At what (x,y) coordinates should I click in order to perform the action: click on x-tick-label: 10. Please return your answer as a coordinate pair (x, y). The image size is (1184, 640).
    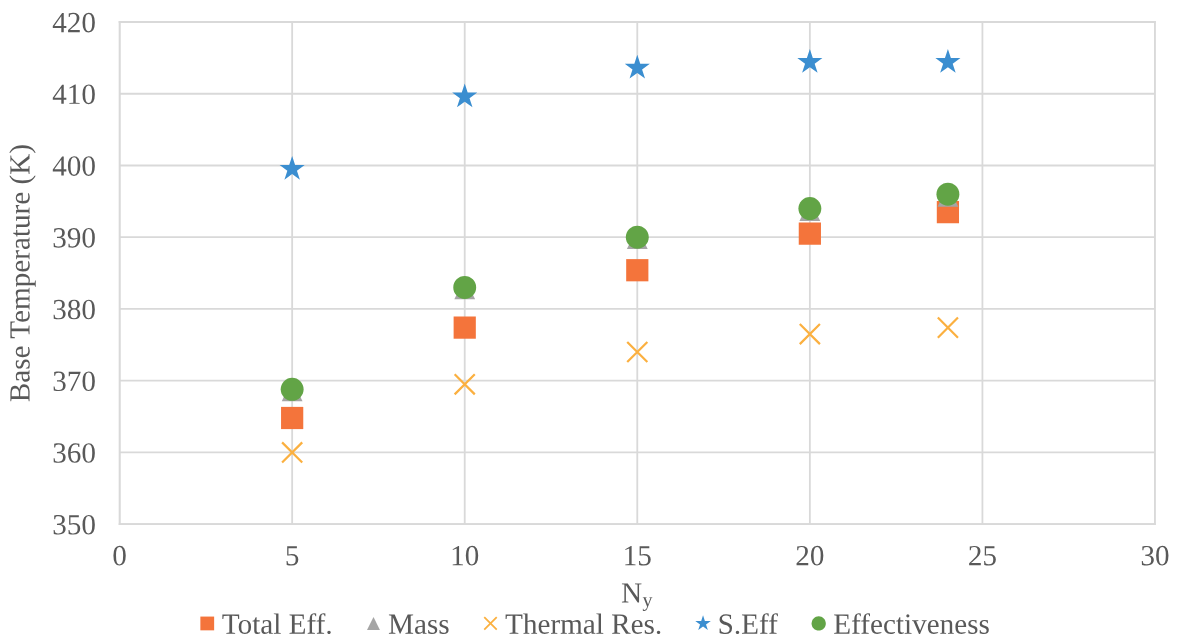
    Looking at the image, I should click on (465, 555).